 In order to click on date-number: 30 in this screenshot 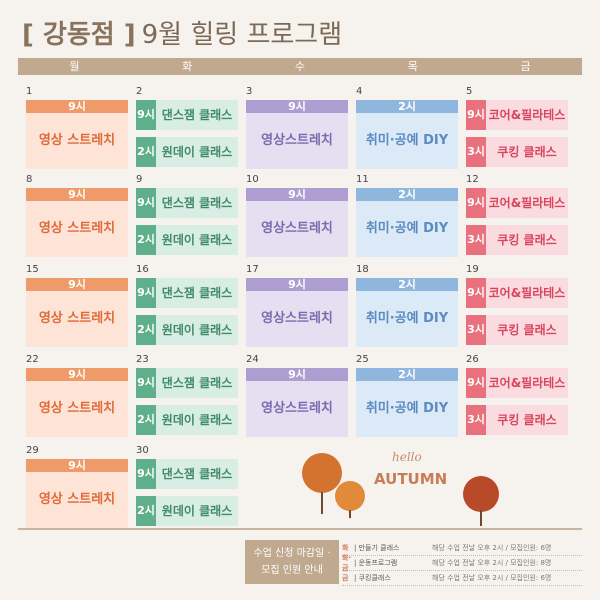, I will do `click(142, 450)`.